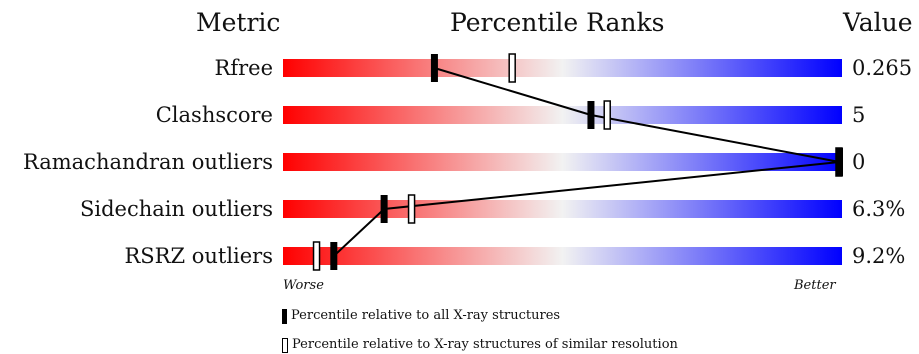 This screenshot has height=354, width=919. Describe the element at coordinates (878, 22) in the screenshot. I see `value-header: Value` at that location.